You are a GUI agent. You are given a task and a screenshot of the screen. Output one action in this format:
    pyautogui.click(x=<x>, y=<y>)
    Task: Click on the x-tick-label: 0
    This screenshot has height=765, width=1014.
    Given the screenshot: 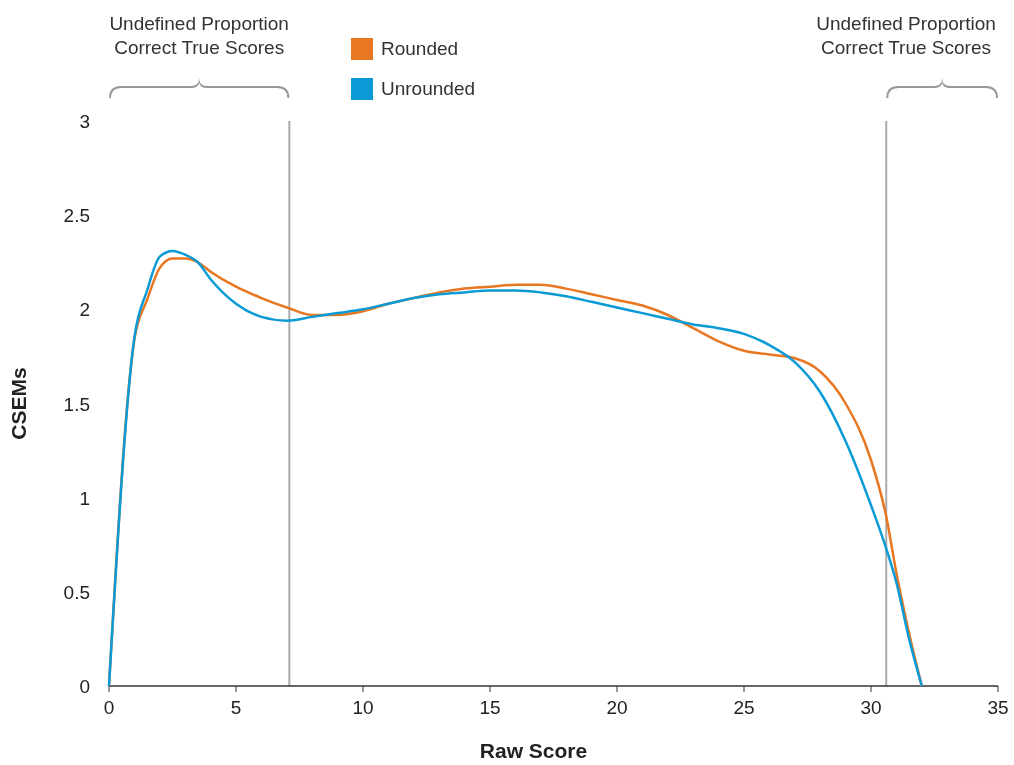 What is the action you would take?
    pyautogui.click(x=109, y=707)
    